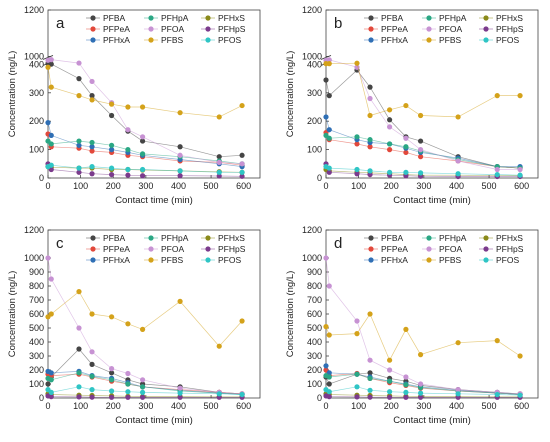 The height and width of the screenshot is (442, 550). I want to click on y-tick-label: 900, so click(36, 272).